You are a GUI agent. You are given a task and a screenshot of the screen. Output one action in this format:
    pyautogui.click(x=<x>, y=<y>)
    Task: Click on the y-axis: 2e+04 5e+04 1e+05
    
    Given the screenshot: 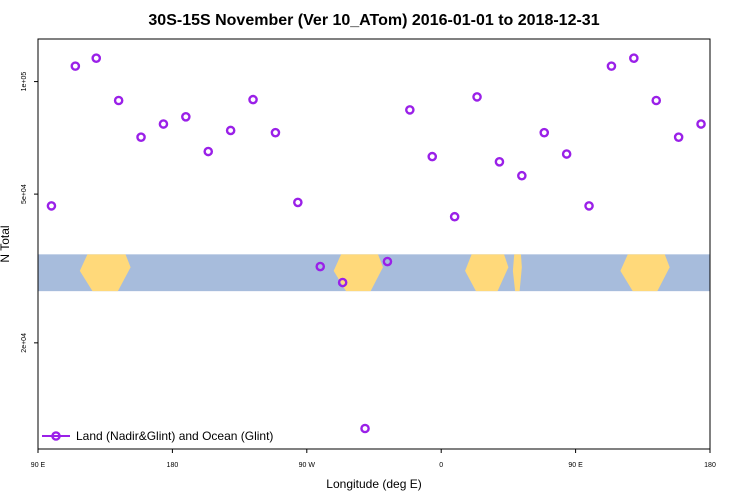 What is the action you would take?
    pyautogui.click(x=29, y=212)
    